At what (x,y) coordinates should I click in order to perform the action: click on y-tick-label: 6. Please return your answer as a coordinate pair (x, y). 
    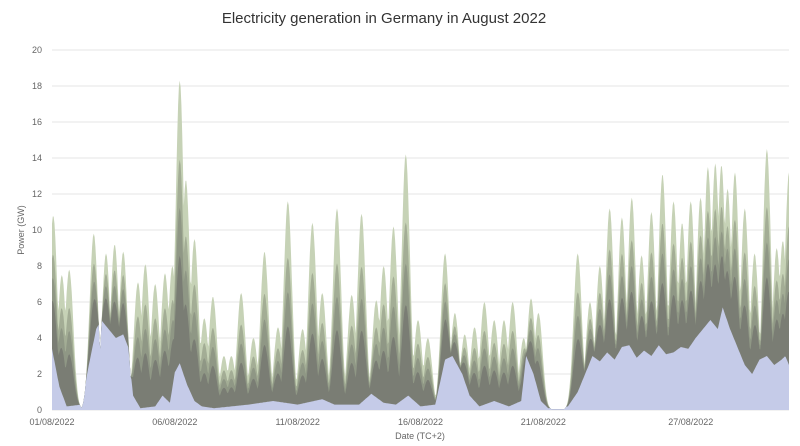
    Looking at the image, I should click on (39, 302).